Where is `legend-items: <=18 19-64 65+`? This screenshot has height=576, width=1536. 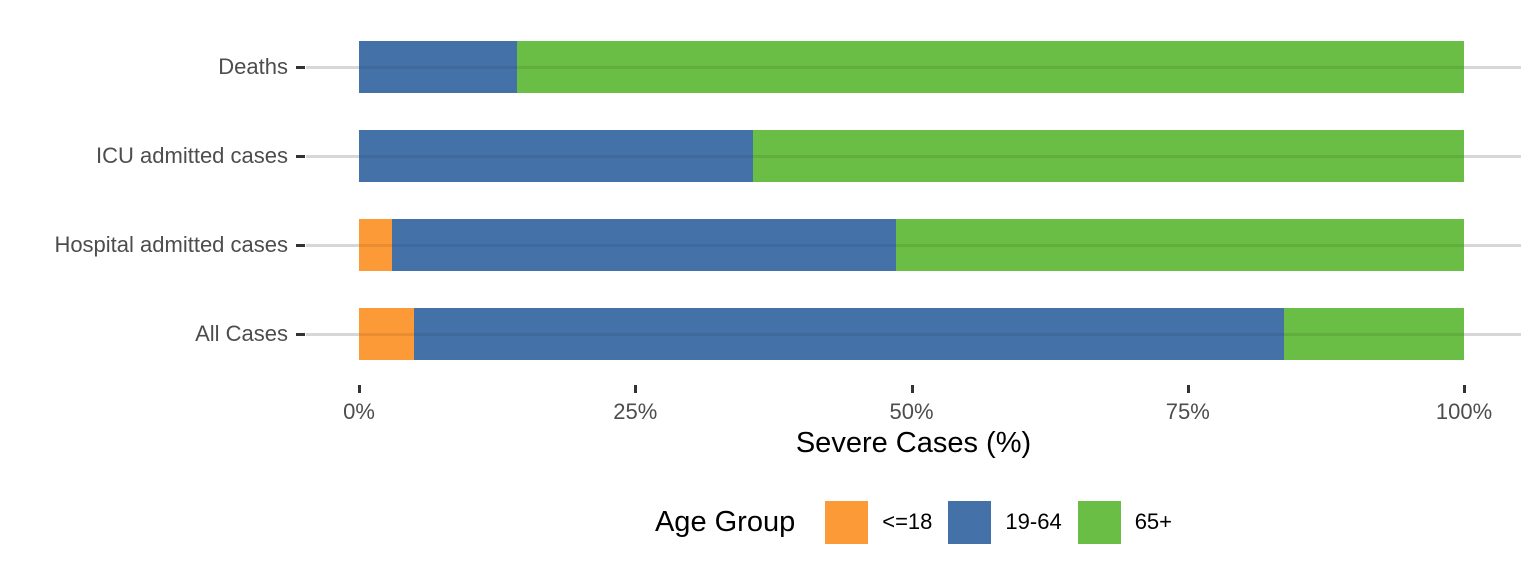
legend-items: <=18 19-64 65+ is located at coordinates (991, 522).